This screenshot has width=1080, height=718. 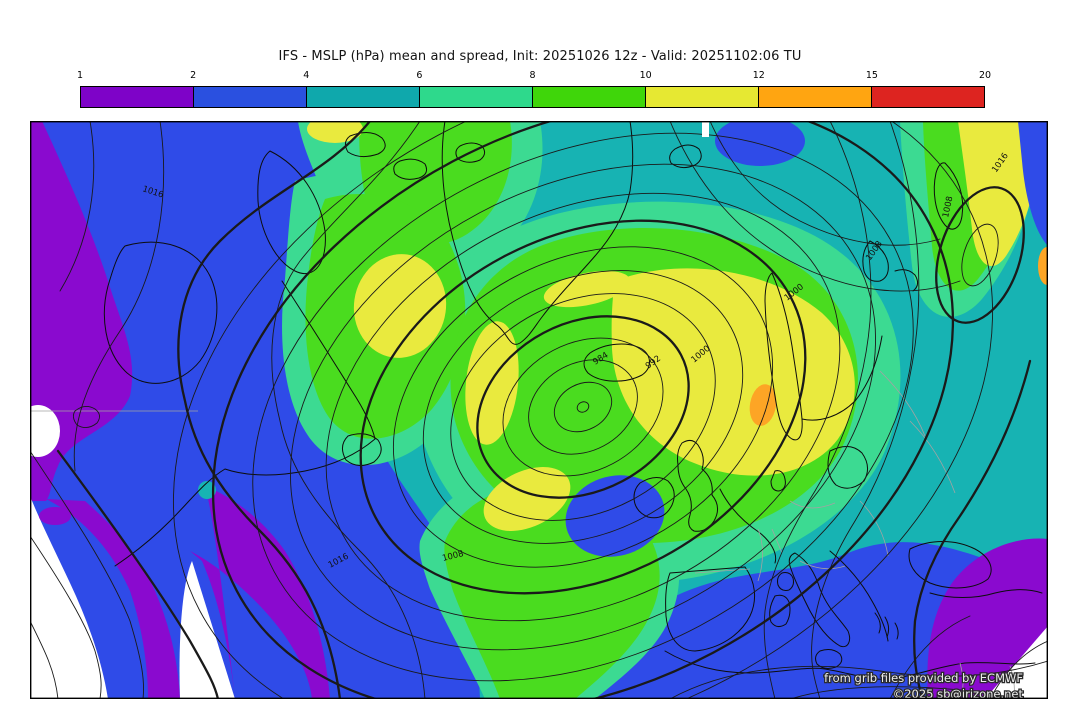 What do you see at coordinates (207, 630) in the screenshot?
I see `fill-white-s-wedge` at bounding box center [207, 630].